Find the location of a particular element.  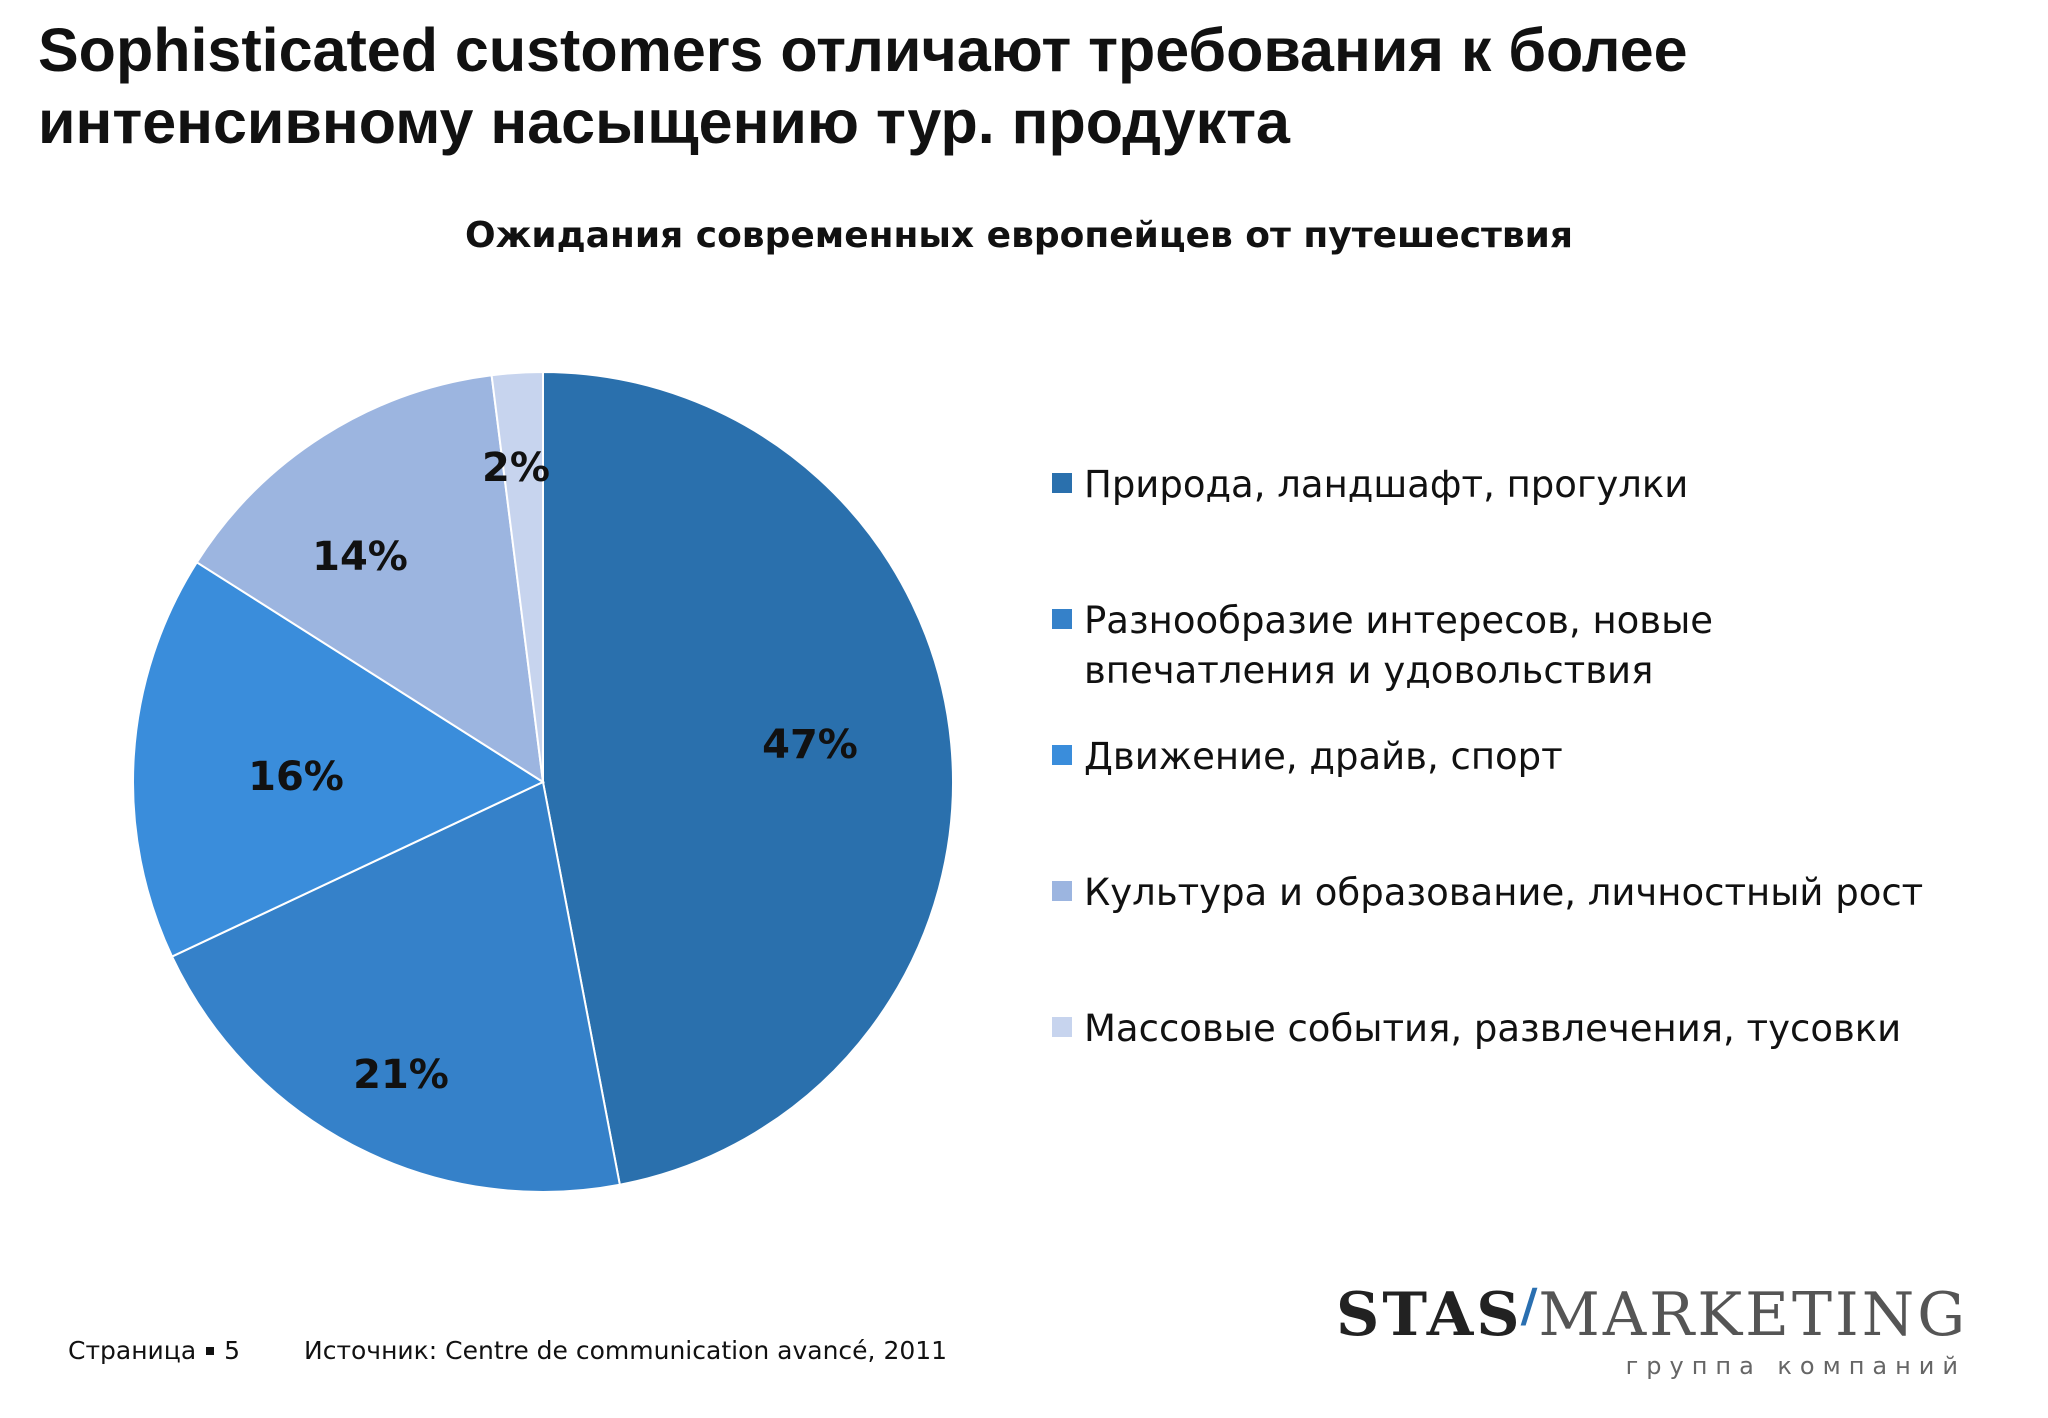

company-logo: STAS/MARKETING группа компаний is located at coordinates (1656, 1335).